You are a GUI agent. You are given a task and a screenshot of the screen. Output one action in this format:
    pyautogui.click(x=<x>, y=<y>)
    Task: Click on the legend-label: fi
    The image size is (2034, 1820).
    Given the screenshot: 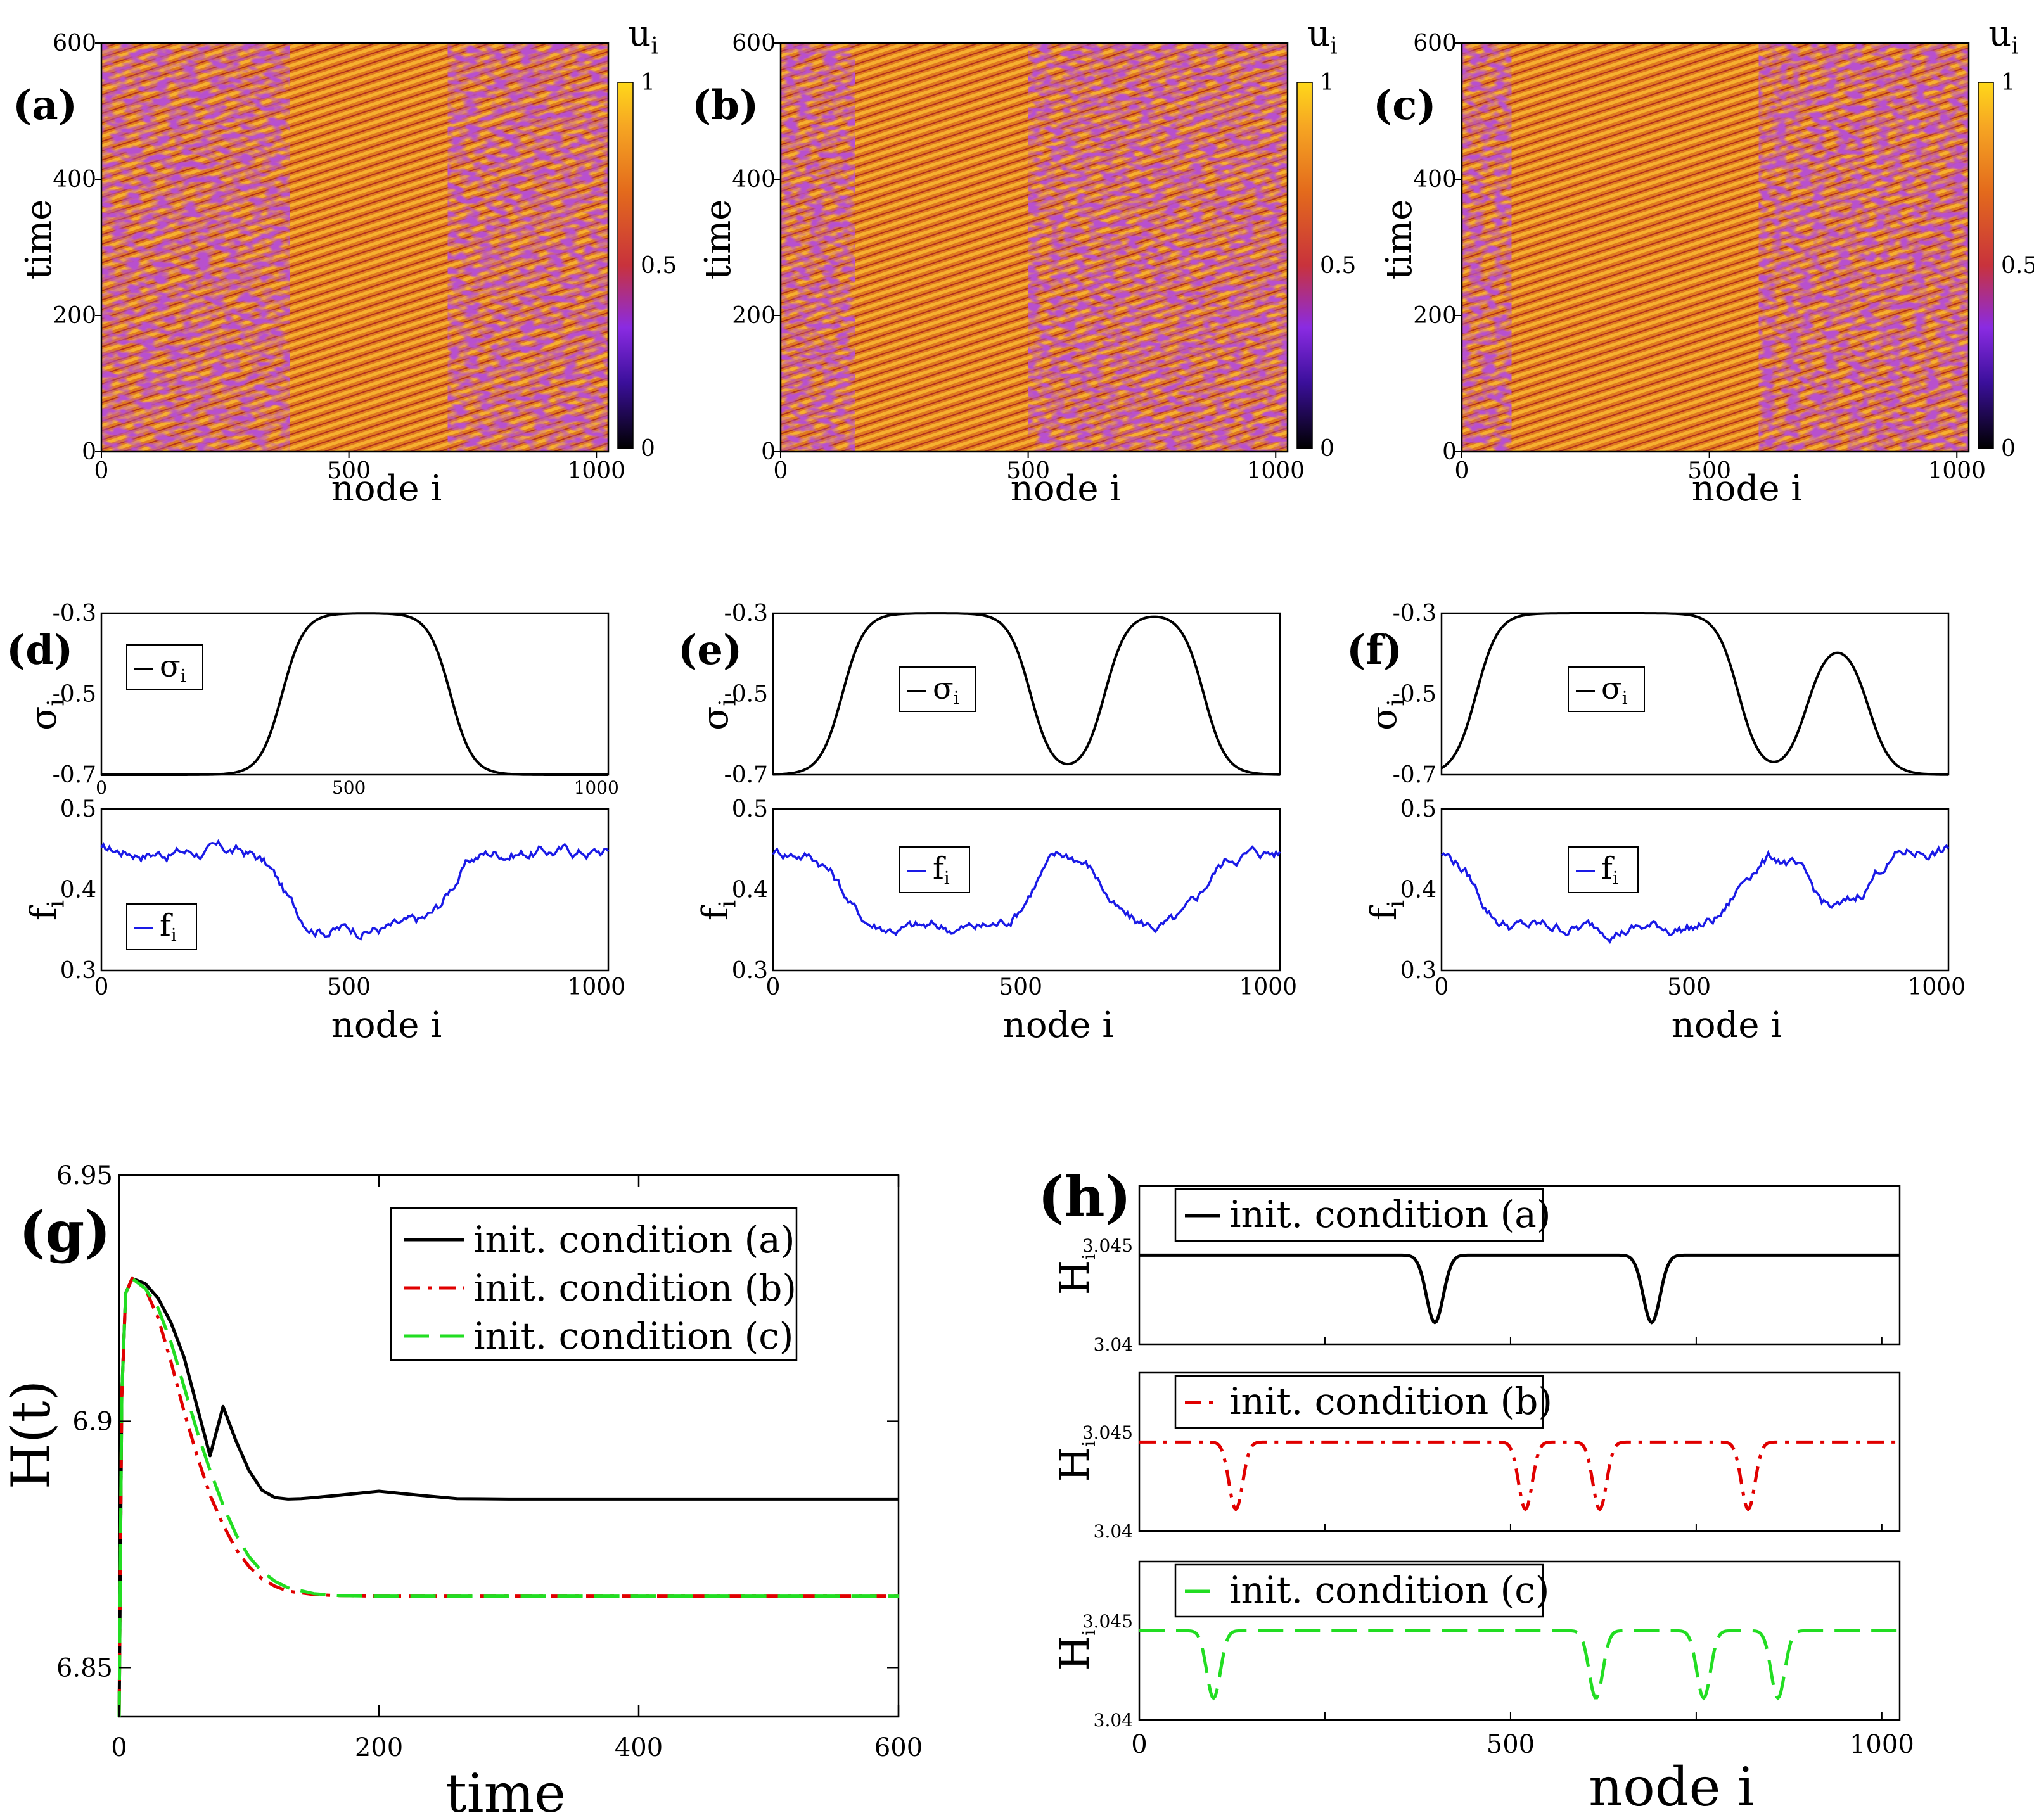 What is the action you would take?
    pyautogui.click(x=942, y=869)
    